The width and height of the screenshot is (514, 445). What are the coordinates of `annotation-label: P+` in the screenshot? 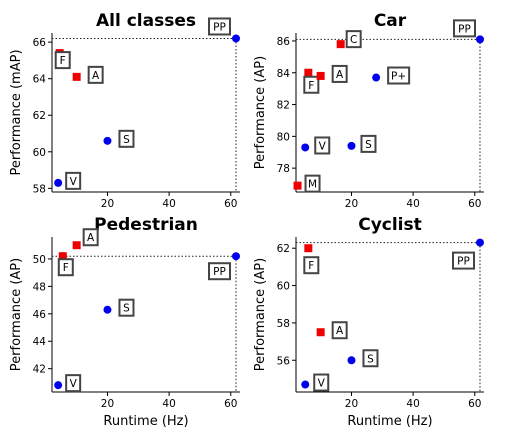 It's located at (398, 77).